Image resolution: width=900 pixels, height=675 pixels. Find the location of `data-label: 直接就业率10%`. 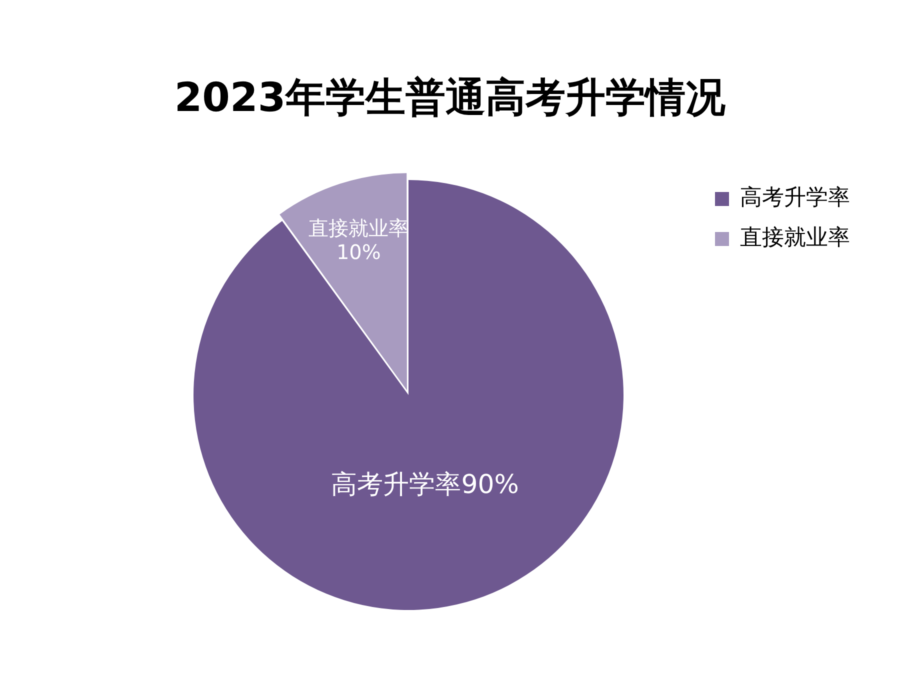

data-label: 直接就业率10% is located at coordinates (358, 240).